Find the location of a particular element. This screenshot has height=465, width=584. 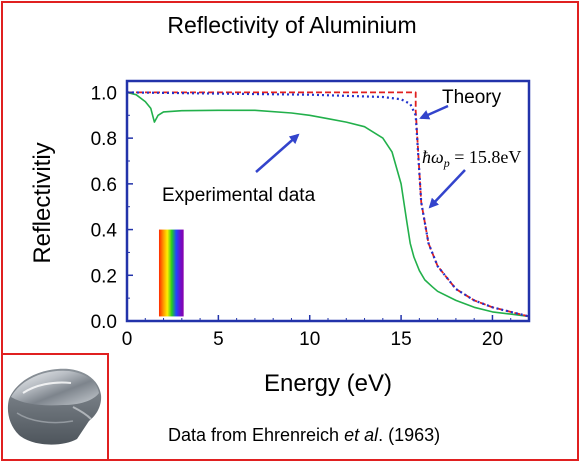

x-tick-label: 0 is located at coordinates (127, 339).